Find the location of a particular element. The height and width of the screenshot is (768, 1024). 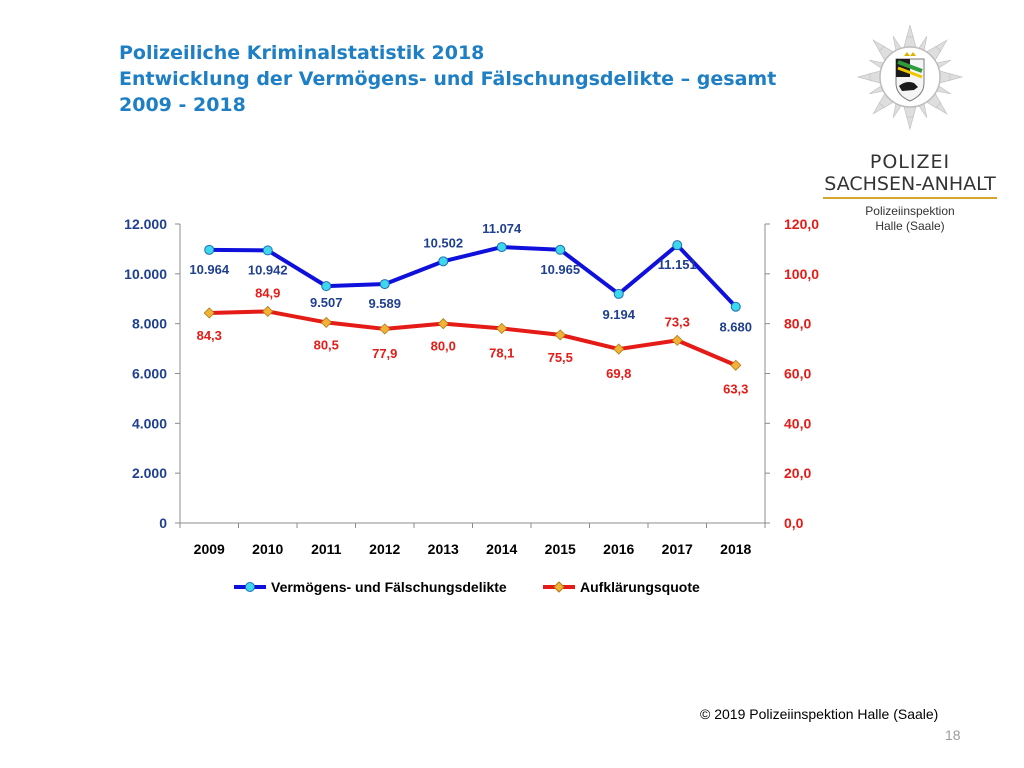

rate-data-label: 80,5 is located at coordinates (326, 344).